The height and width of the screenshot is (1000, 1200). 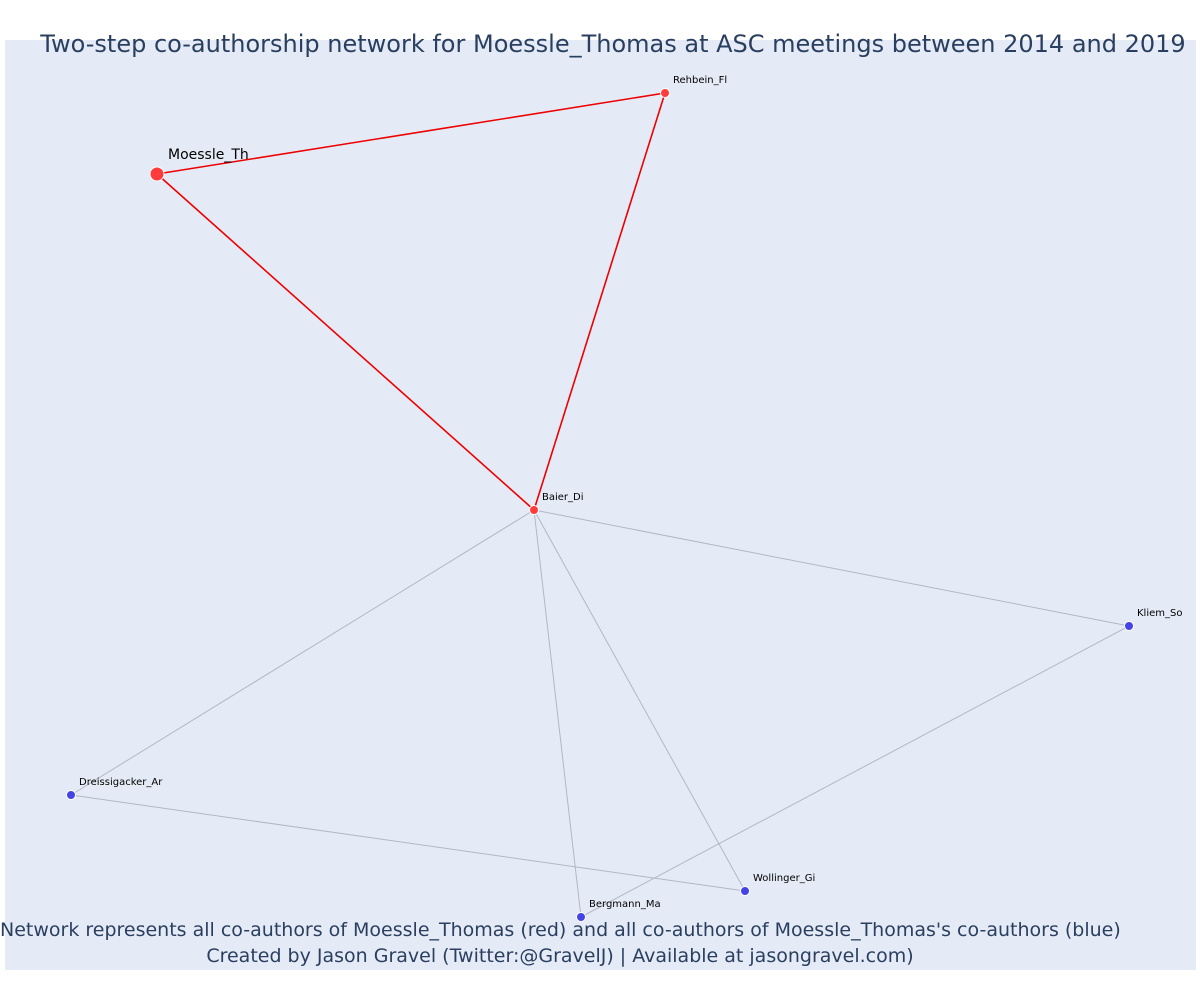 I want to click on node-Moessle_Th: Moessle_Th, so click(x=199, y=164).